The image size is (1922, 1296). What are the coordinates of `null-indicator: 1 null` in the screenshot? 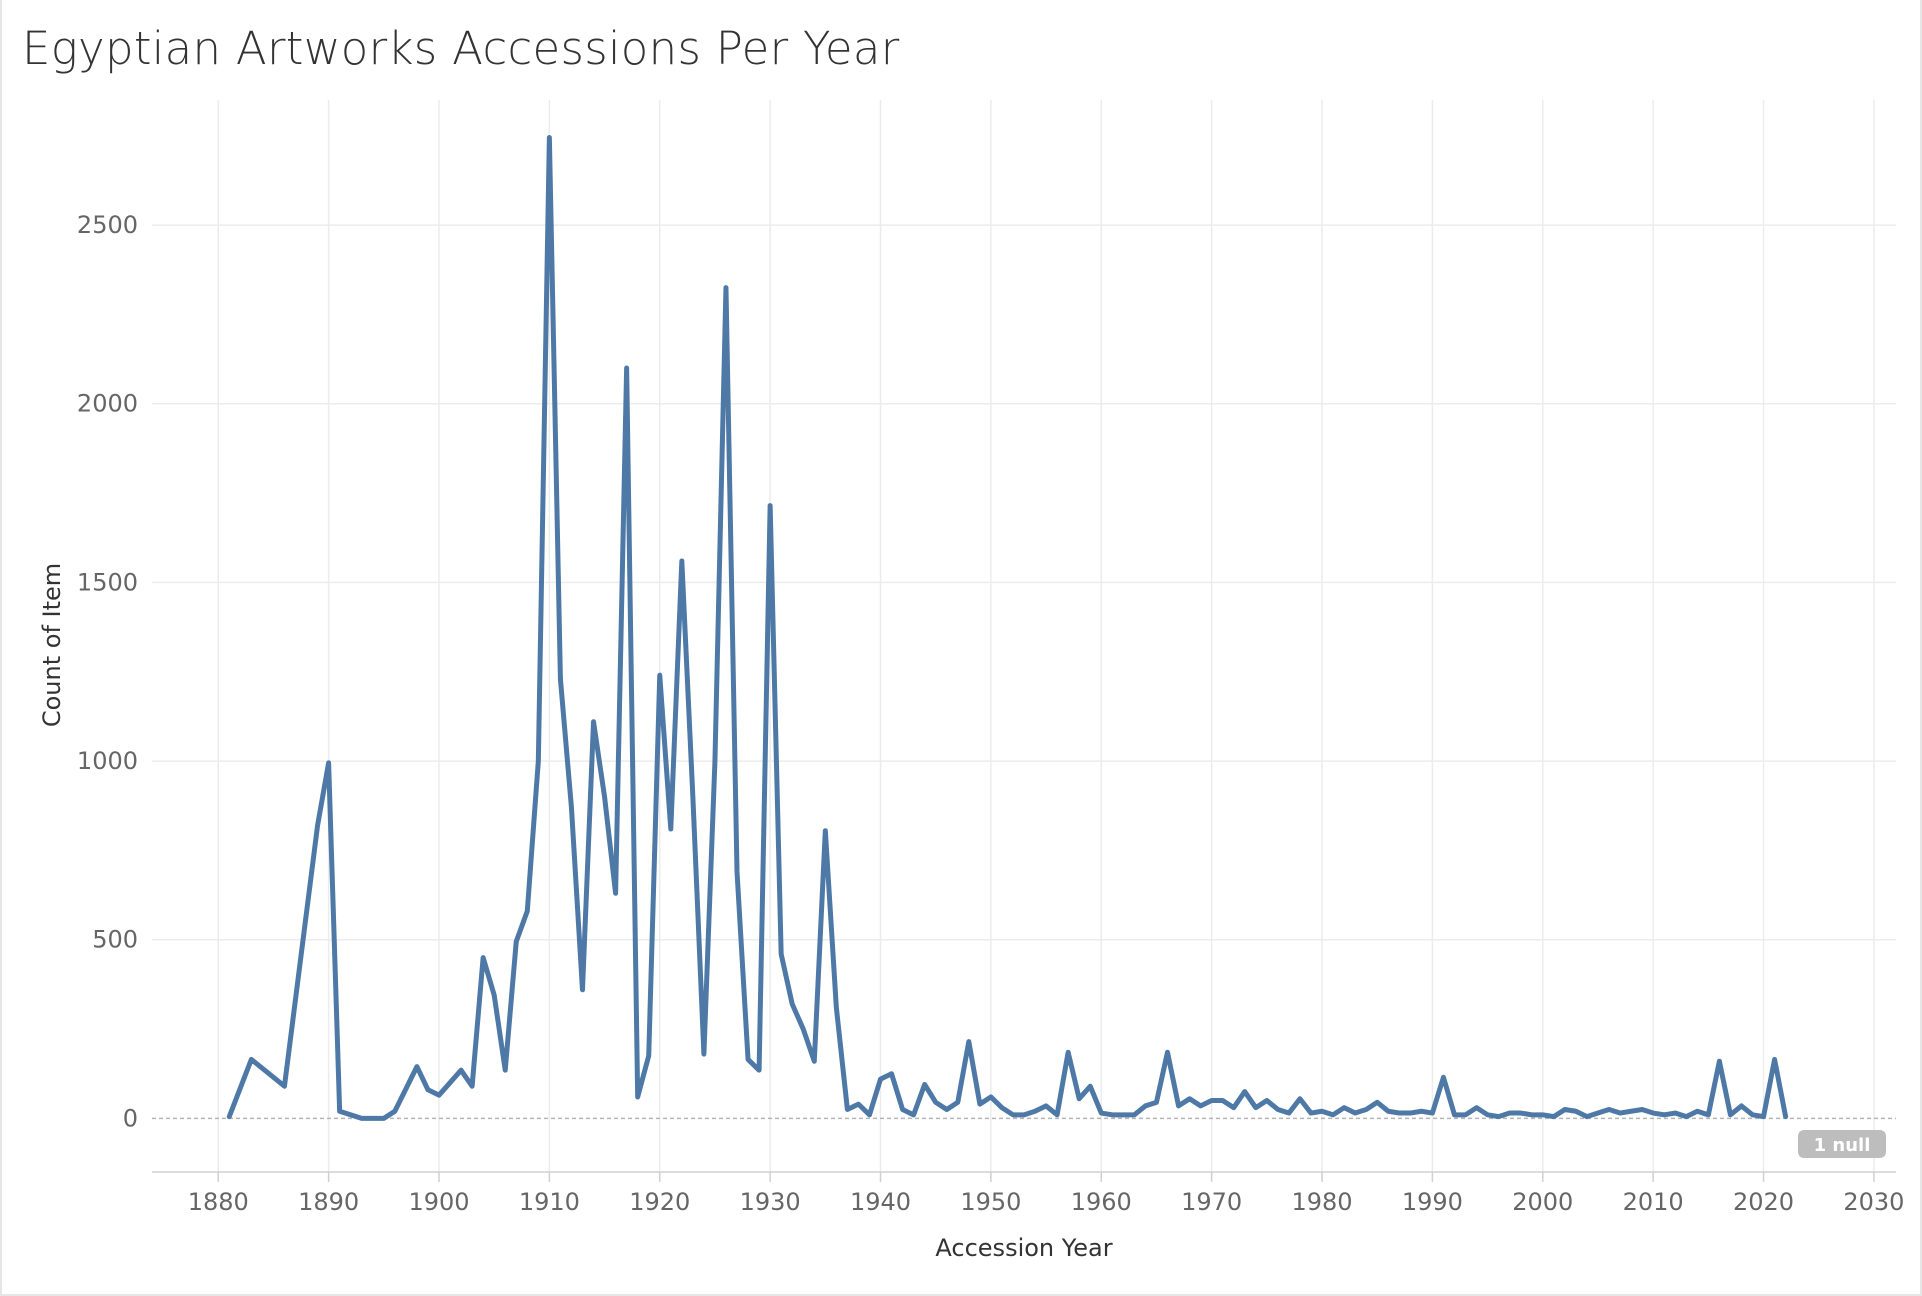 It's located at (1842, 1144).